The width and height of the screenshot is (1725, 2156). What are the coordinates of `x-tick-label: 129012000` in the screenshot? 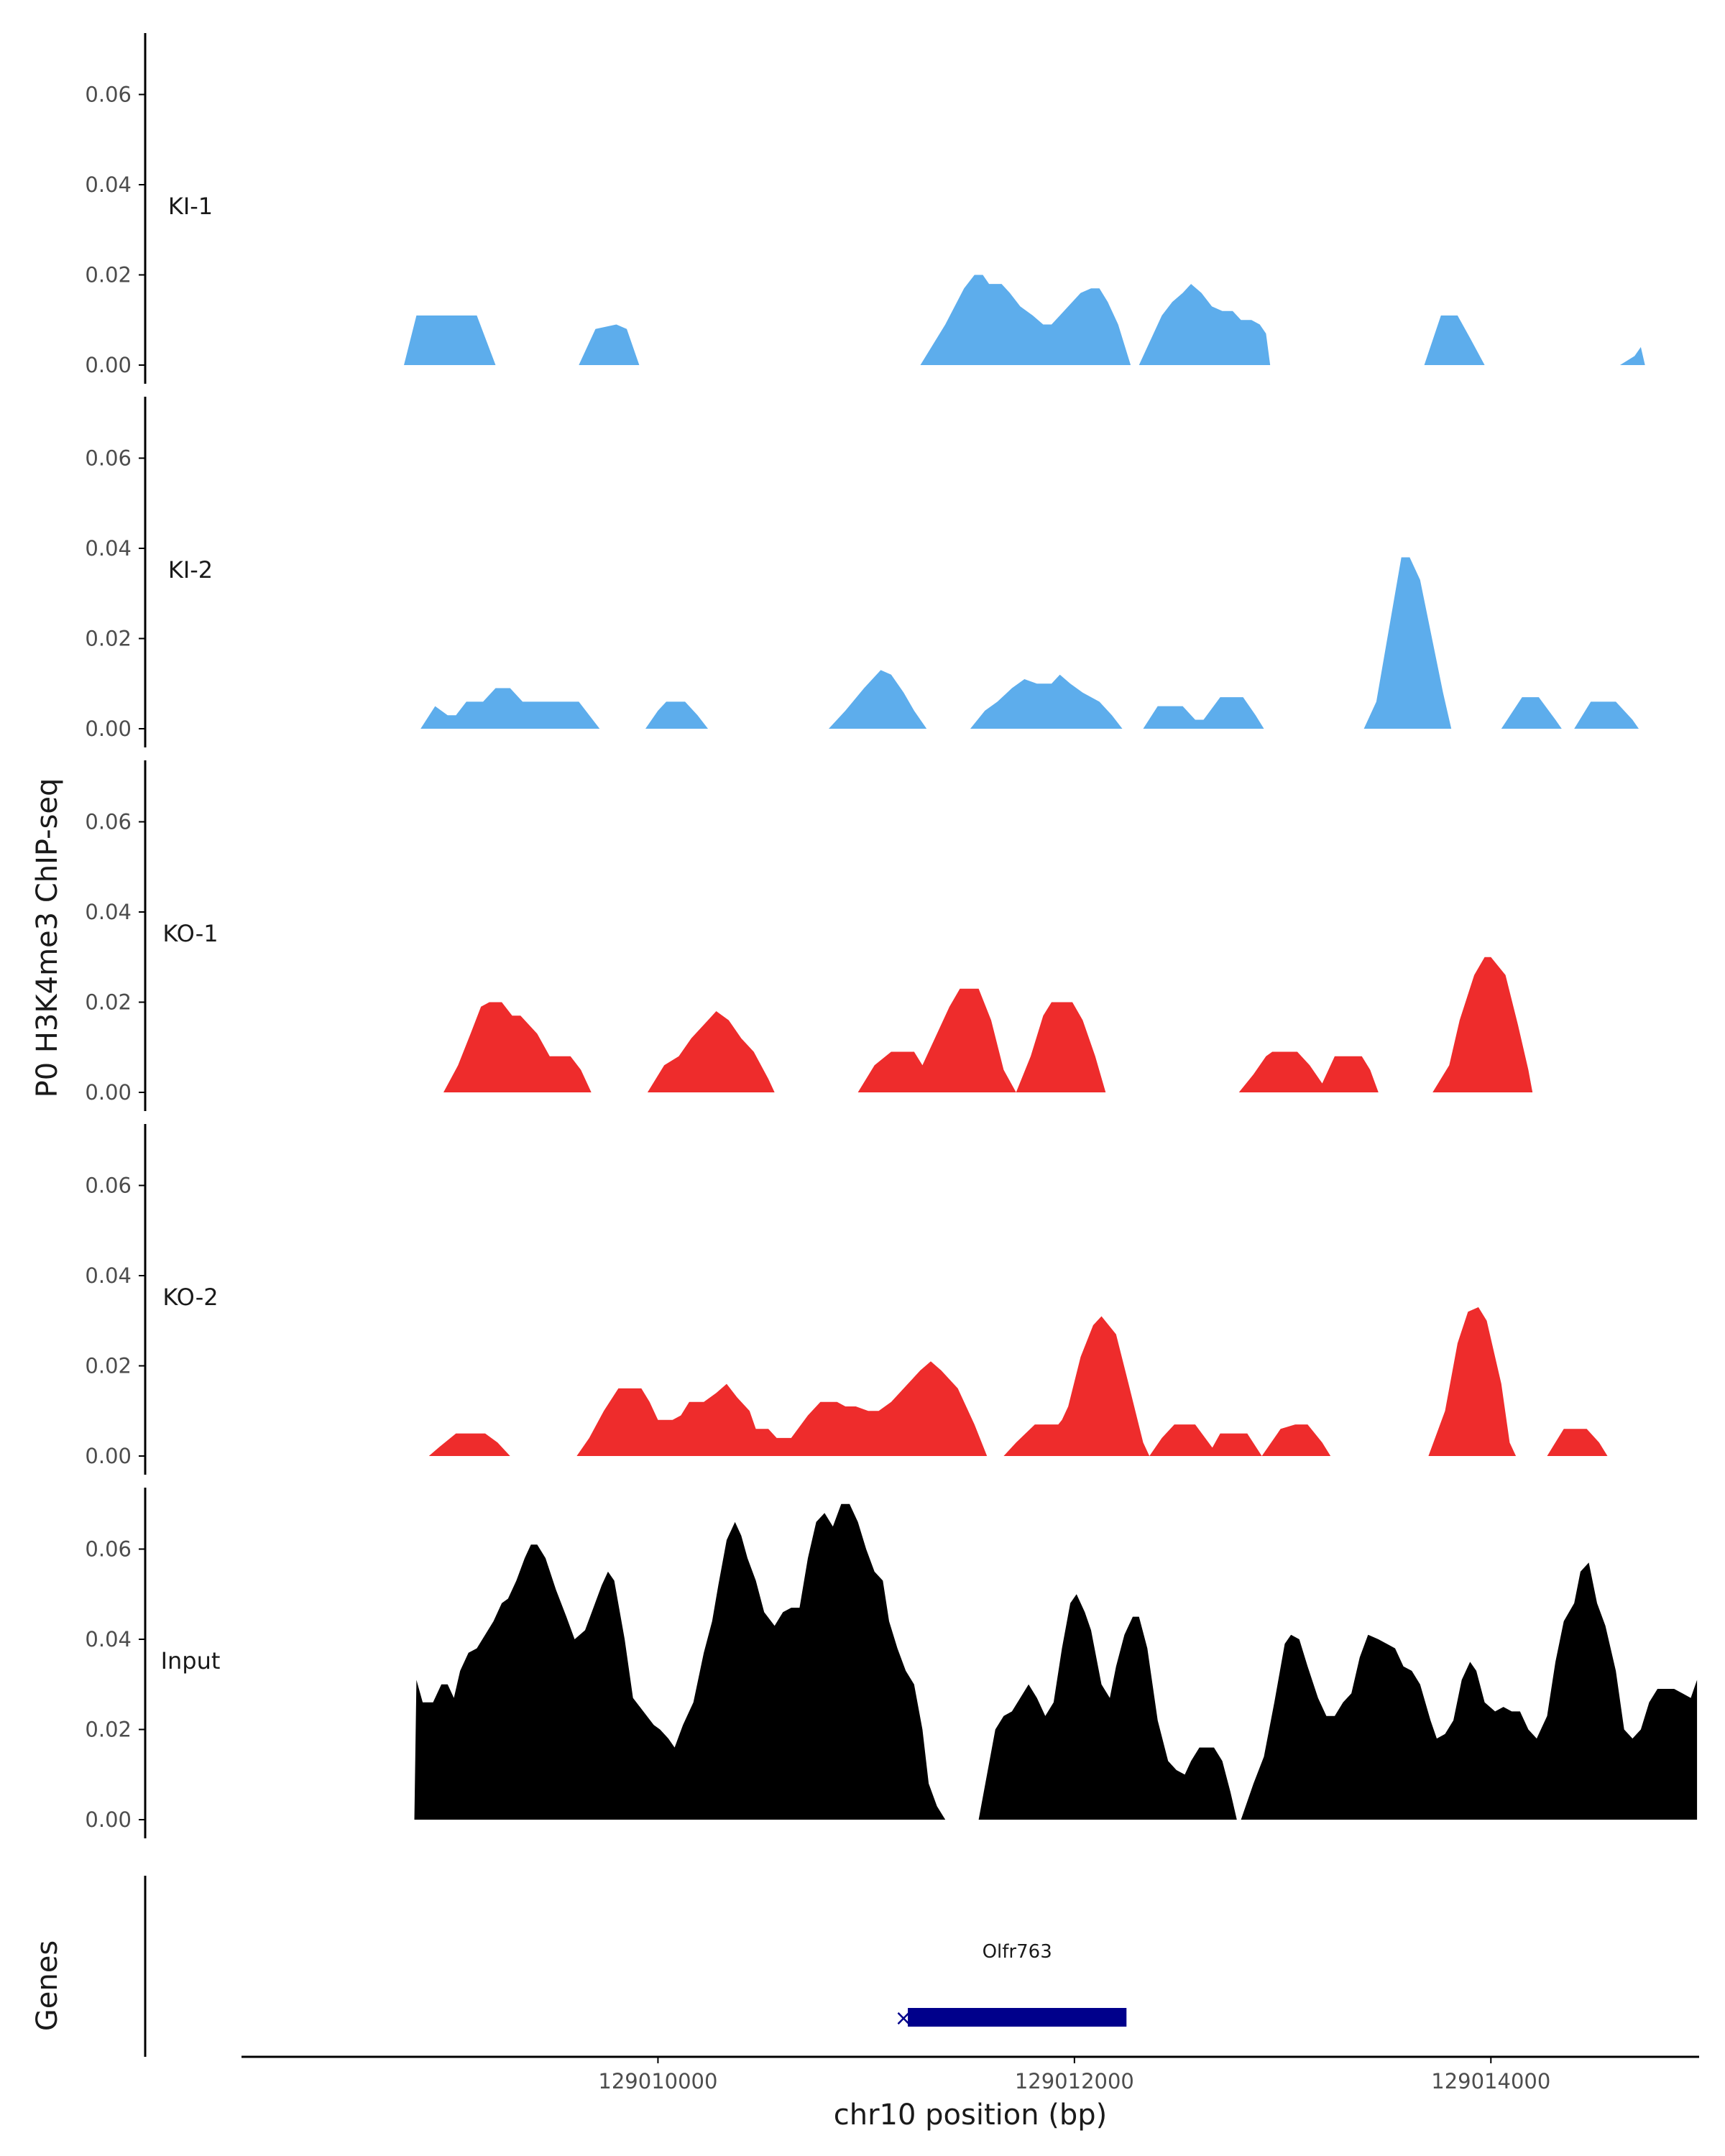 It's located at (1074, 2081).